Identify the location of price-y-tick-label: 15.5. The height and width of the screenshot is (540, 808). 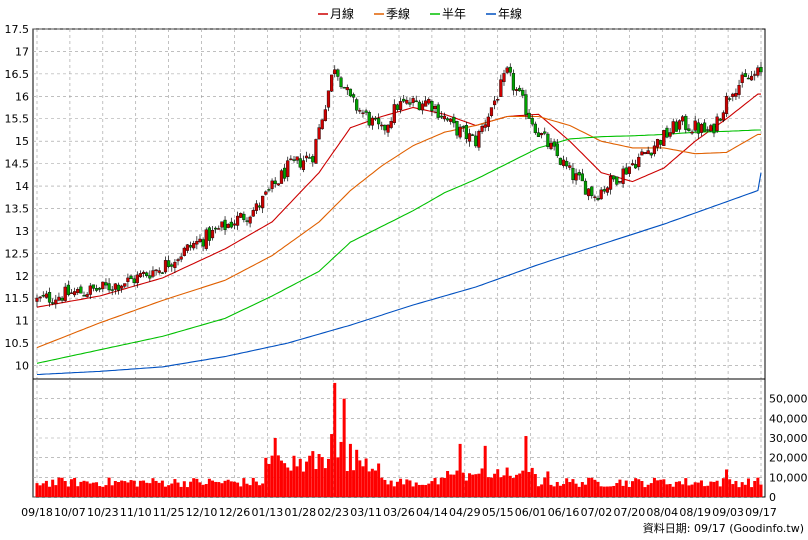
(17, 119).